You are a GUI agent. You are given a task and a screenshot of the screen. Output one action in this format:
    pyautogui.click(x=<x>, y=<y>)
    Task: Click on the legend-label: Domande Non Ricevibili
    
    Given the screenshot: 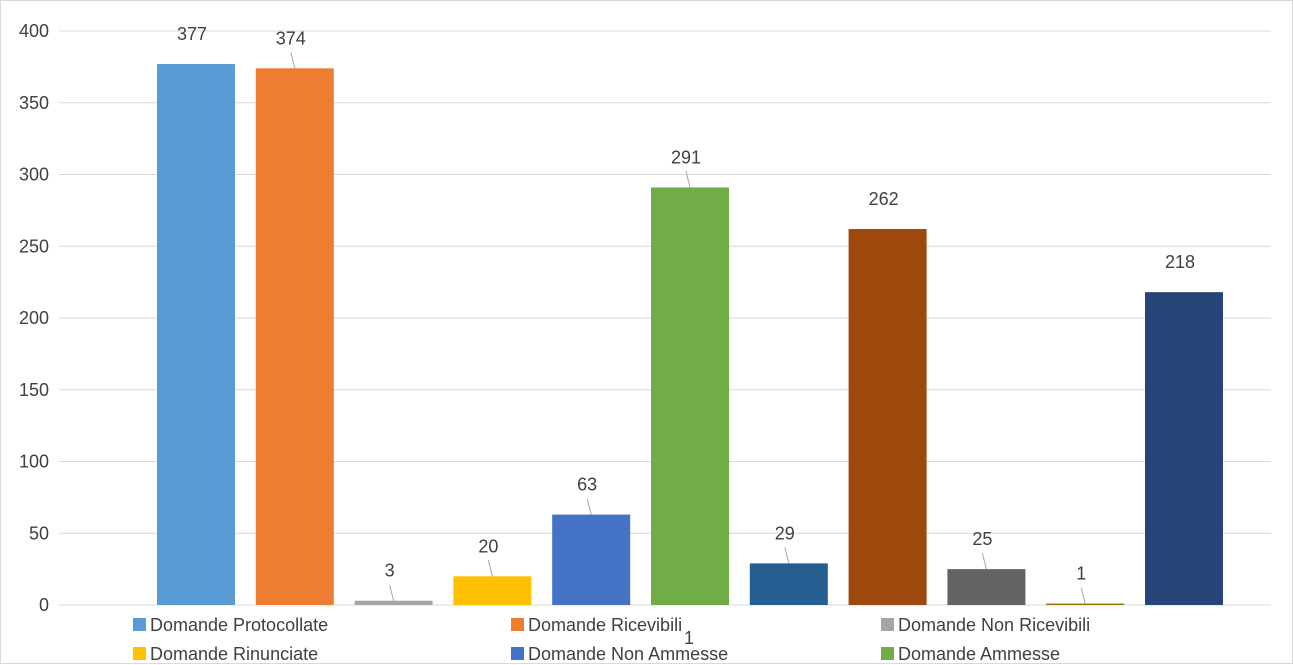 What is the action you would take?
    pyautogui.click(x=994, y=625)
    